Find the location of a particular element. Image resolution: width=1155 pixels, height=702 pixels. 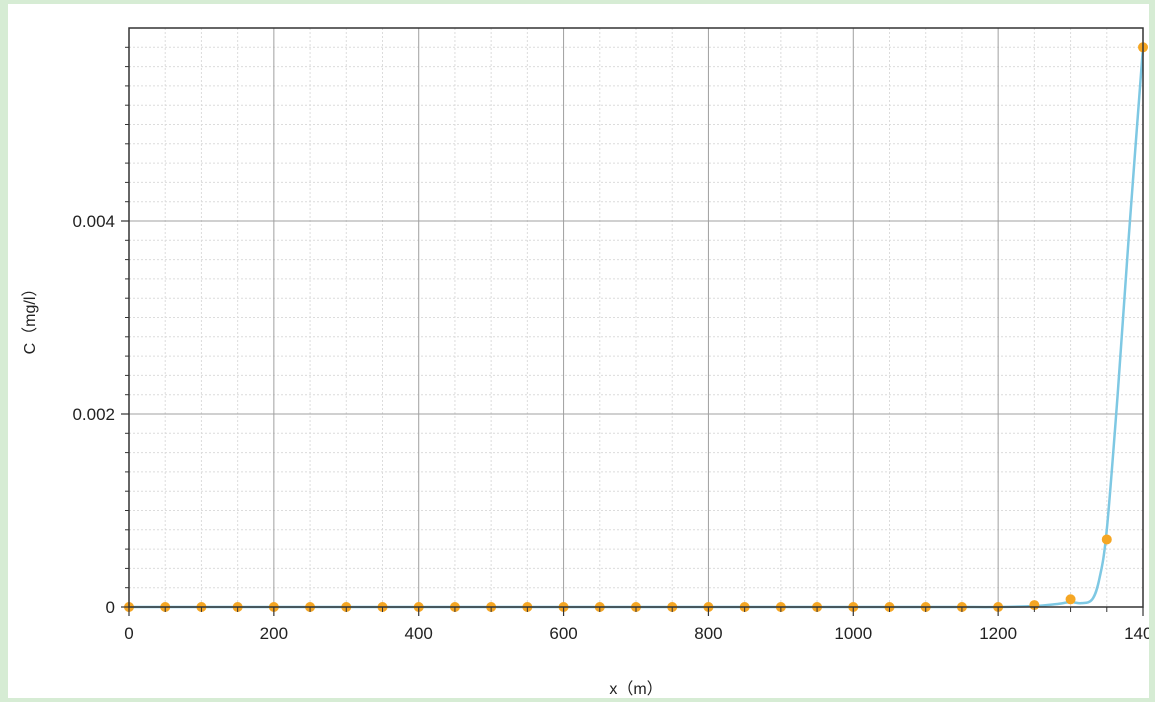

y-tick-label: 0.002 is located at coordinates (93, 414).